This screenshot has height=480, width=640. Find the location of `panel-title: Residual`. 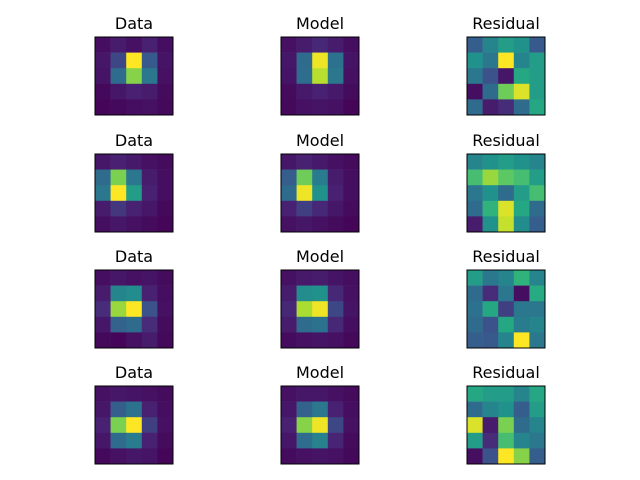

panel-title: Residual is located at coordinates (506, 23).